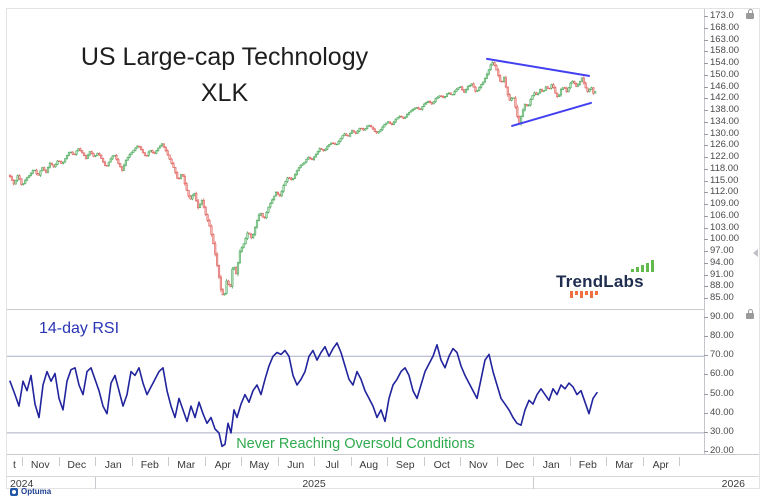 Image resolution: width=768 pixels, height=497 pixels. Describe the element at coordinates (721, 215) in the screenshot. I see `price-axis-label: 106.00` at that location.